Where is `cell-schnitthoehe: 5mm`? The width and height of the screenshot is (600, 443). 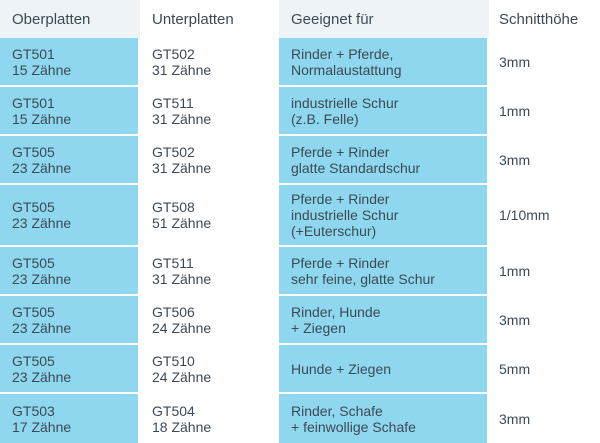 cell-schnitthoehe: 5mm is located at coordinates (544, 369).